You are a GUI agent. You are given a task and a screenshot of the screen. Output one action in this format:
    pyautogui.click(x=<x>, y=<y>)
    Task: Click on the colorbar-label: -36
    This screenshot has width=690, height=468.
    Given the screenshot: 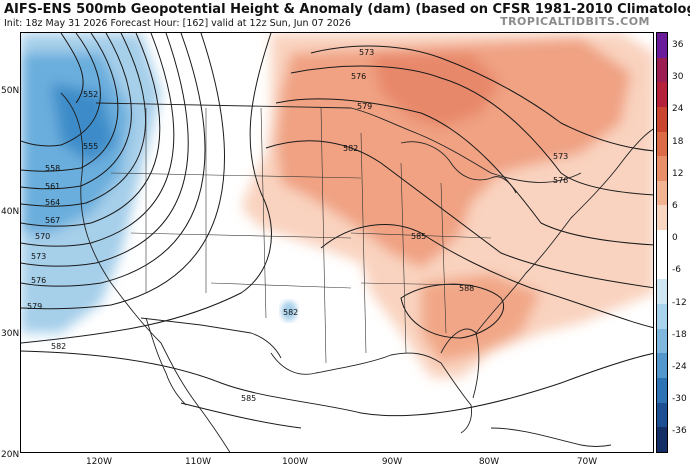 What is the action you would take?
    pyautogui.click(x=679, y=431)
    